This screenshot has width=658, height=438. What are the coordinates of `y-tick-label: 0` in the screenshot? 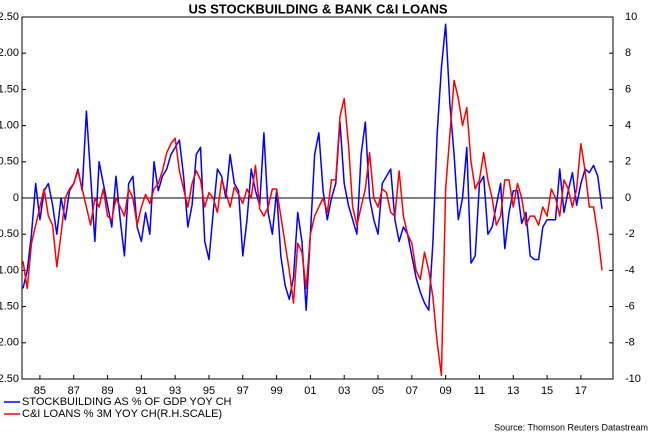 It's located at (16, 198).